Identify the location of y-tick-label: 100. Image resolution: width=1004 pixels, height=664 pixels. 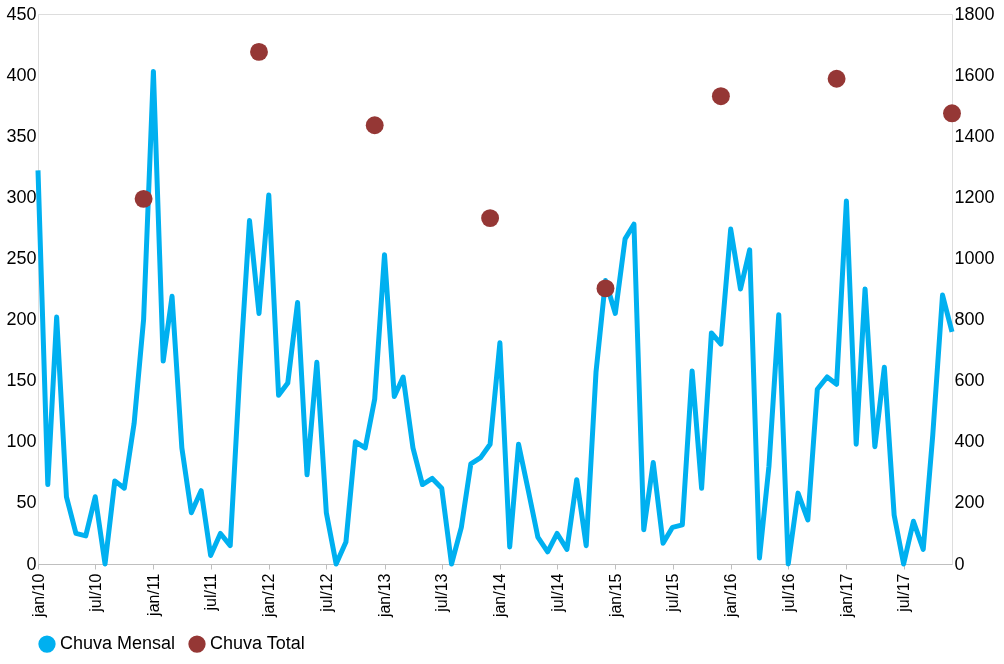
(21, 441).